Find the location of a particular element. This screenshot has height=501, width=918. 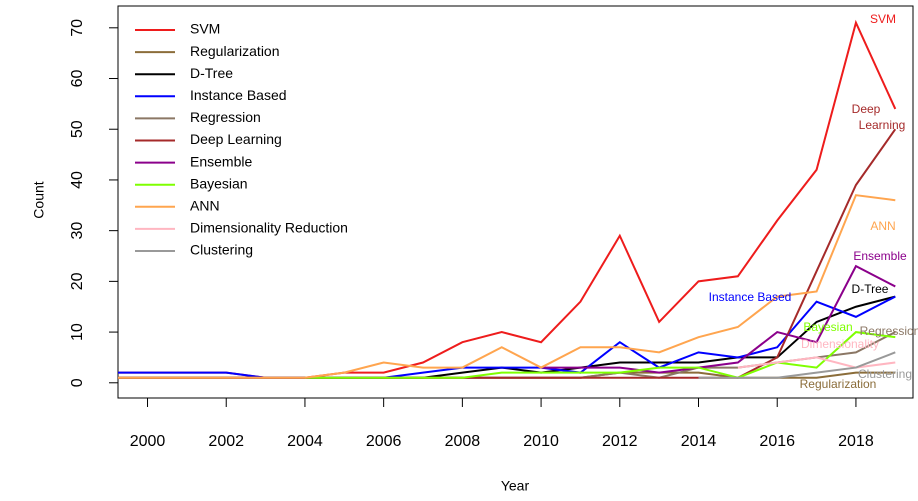

annotation: Ensemble is located at coordinates (880, 256).